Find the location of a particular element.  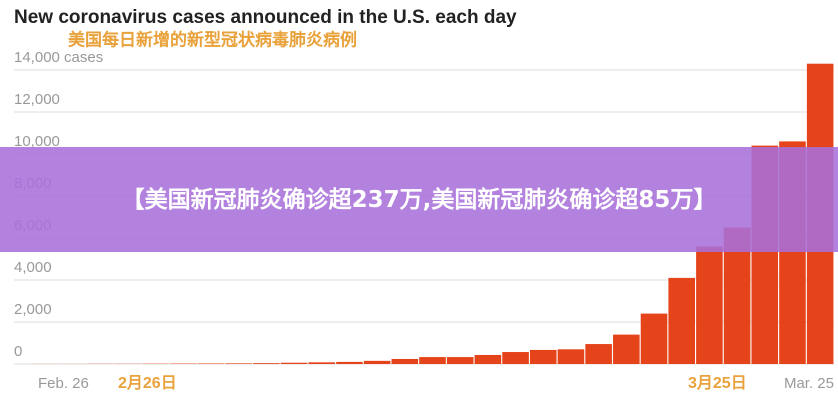

y-tick-label: 0 is located at coordinates (18, 351).